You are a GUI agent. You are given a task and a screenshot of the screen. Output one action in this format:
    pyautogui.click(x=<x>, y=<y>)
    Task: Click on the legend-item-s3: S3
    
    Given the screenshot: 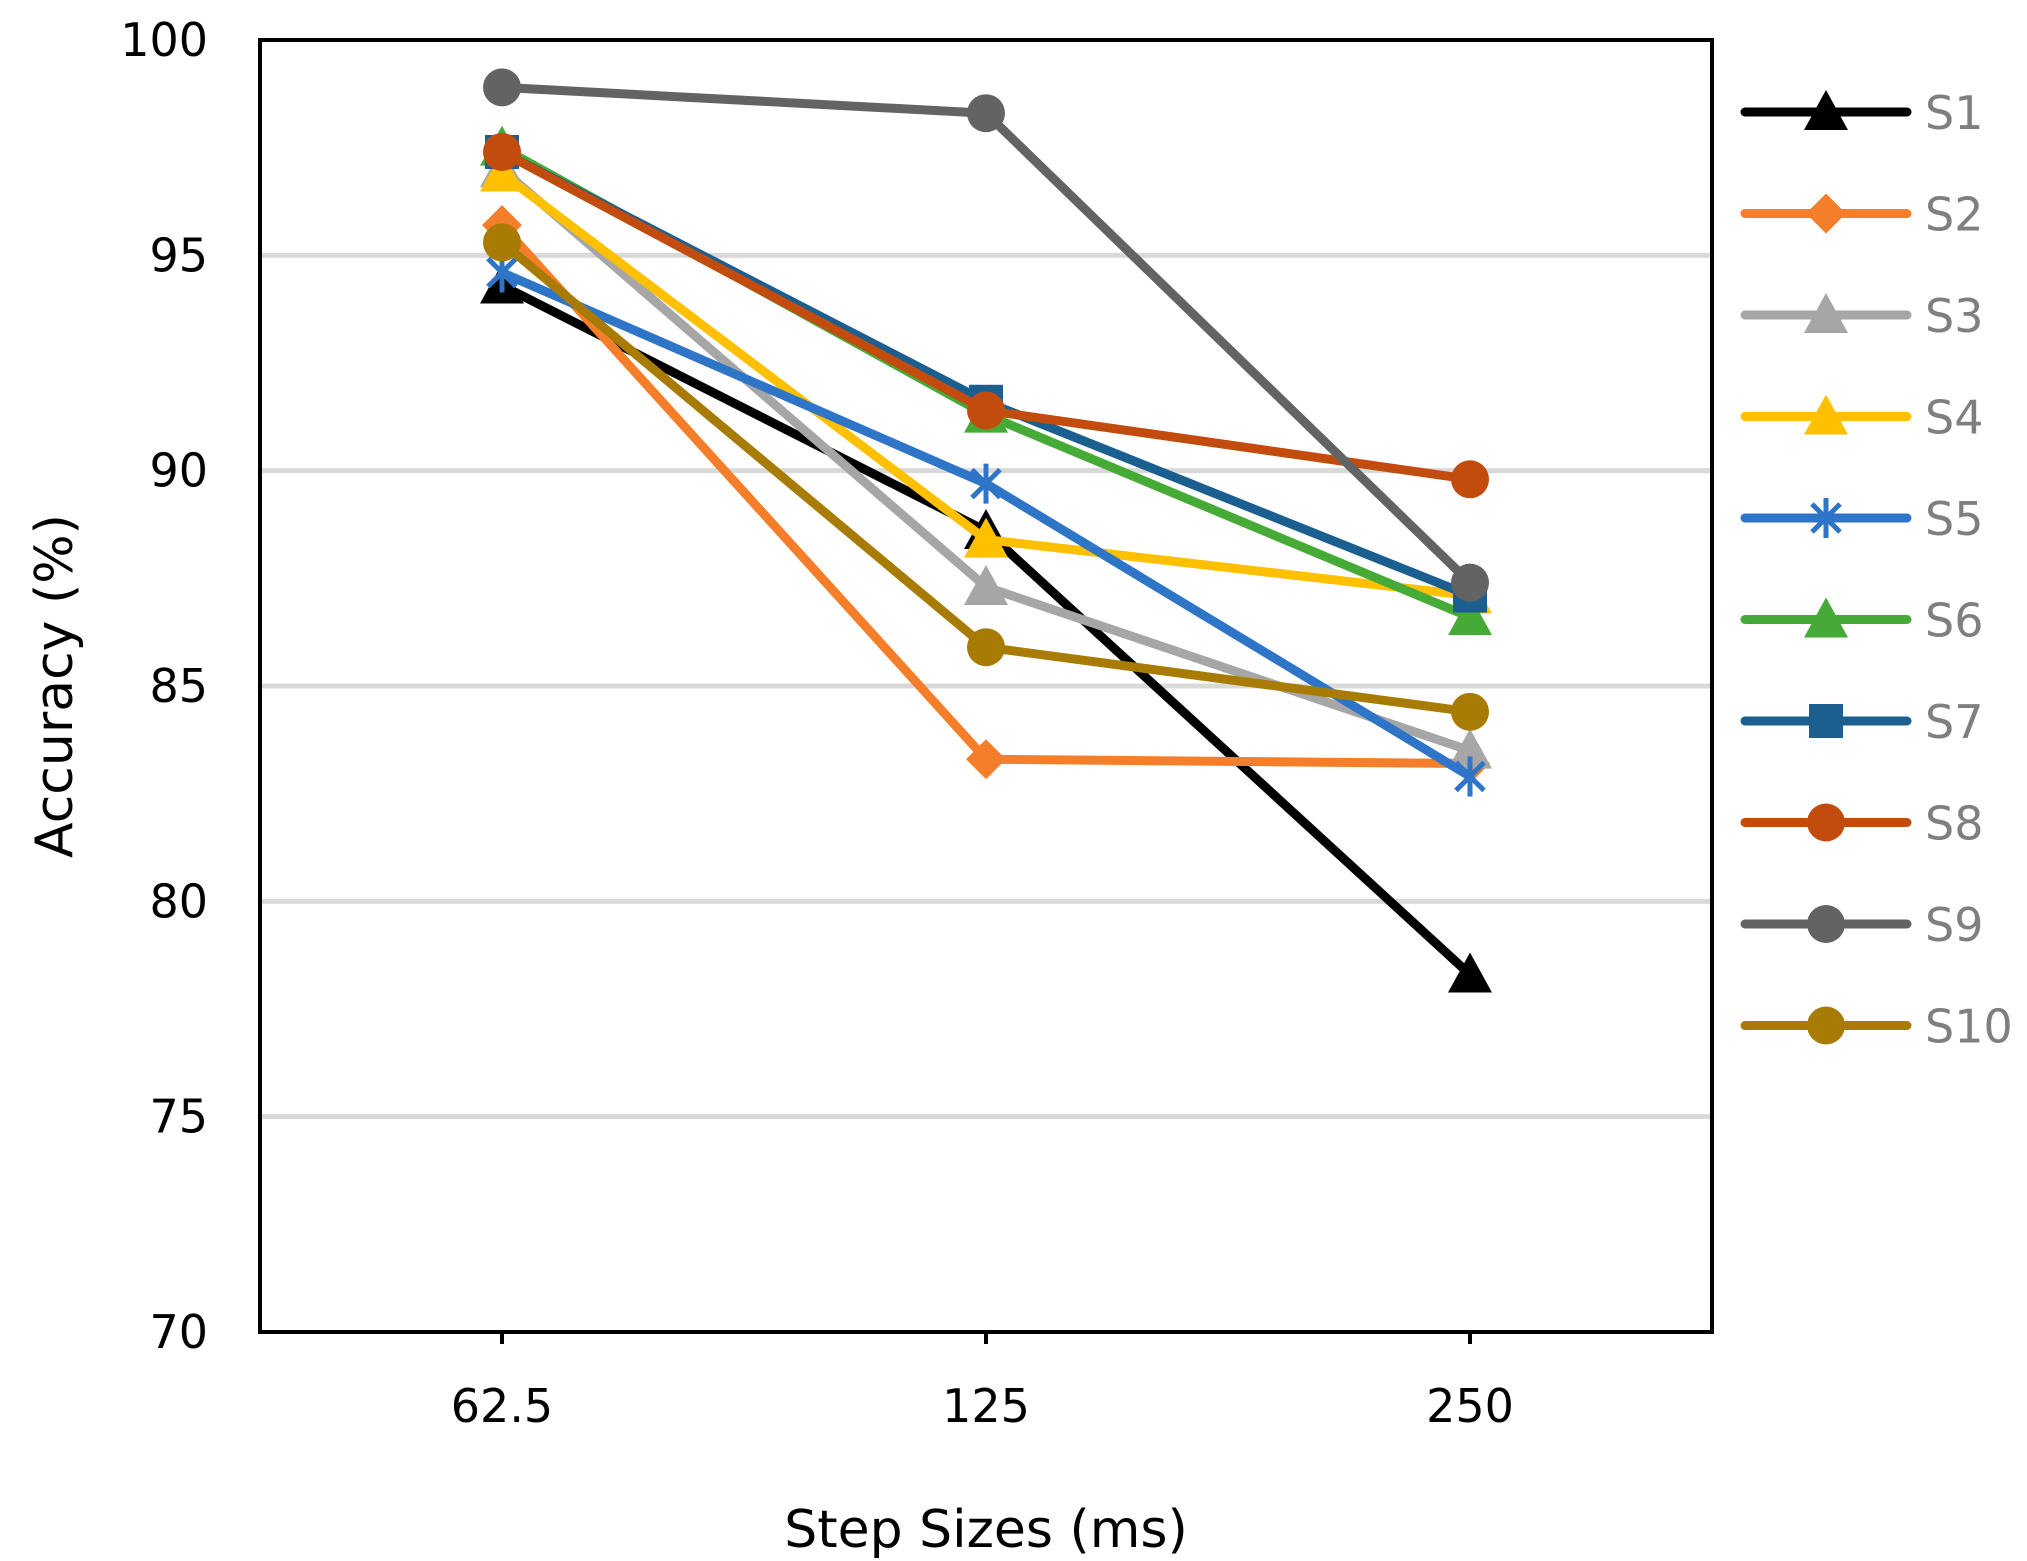 What is the action you would take?
    pyautogui.click(x=1861, y=316)
    